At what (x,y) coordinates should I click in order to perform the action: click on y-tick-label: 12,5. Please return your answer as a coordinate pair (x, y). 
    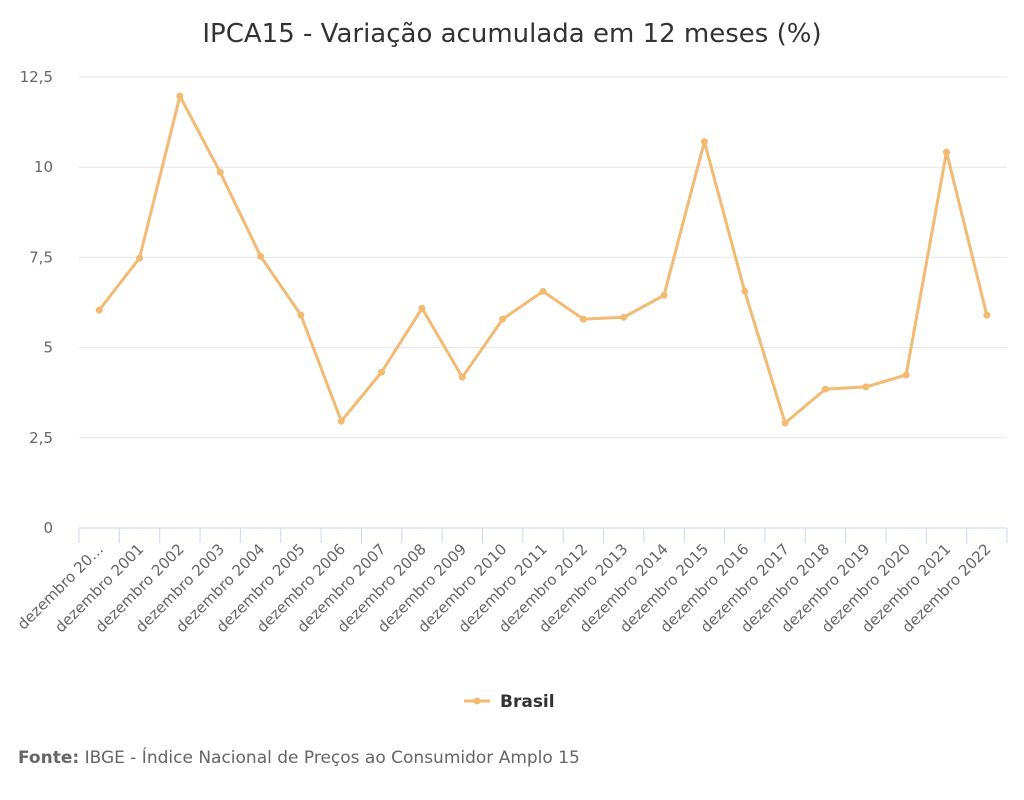
    Looking at the image, I should click on (36, 77).